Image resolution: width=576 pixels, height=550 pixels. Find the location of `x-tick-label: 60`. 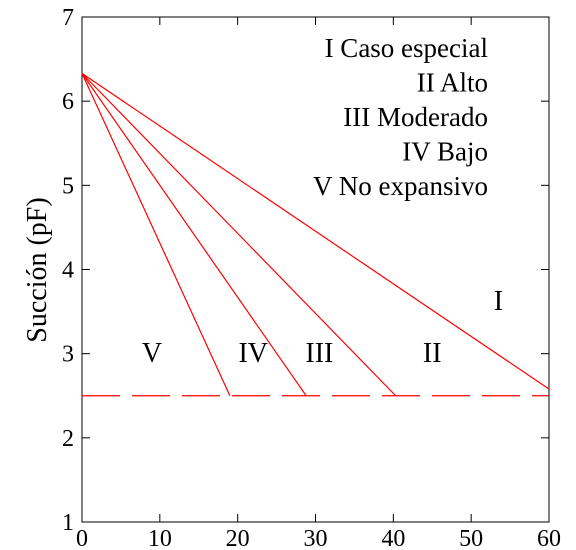

x-tick-label: 60 is located at coordinates (549, 538).